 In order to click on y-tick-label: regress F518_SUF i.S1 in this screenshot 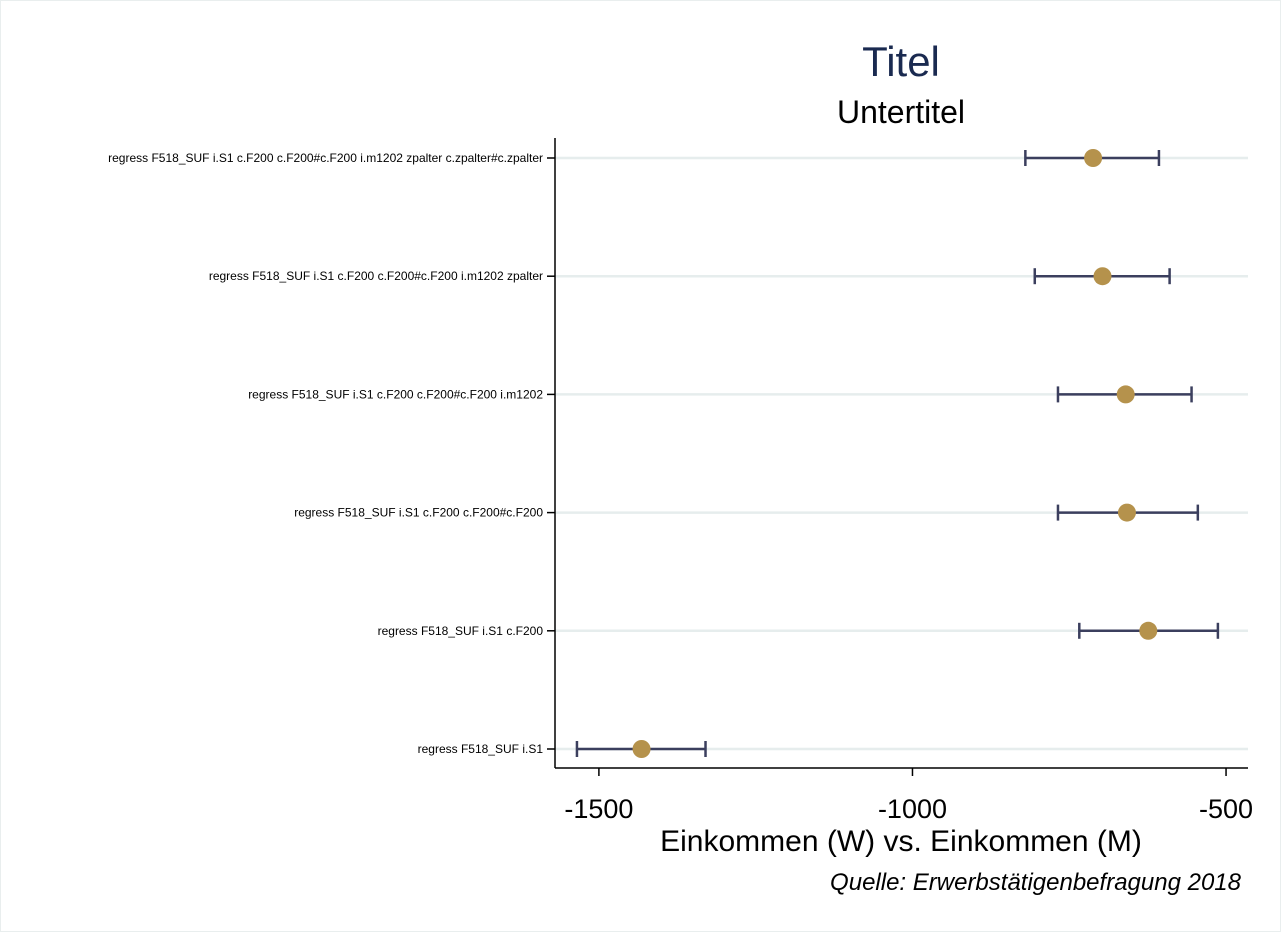, I will do `click(481, 749)`.